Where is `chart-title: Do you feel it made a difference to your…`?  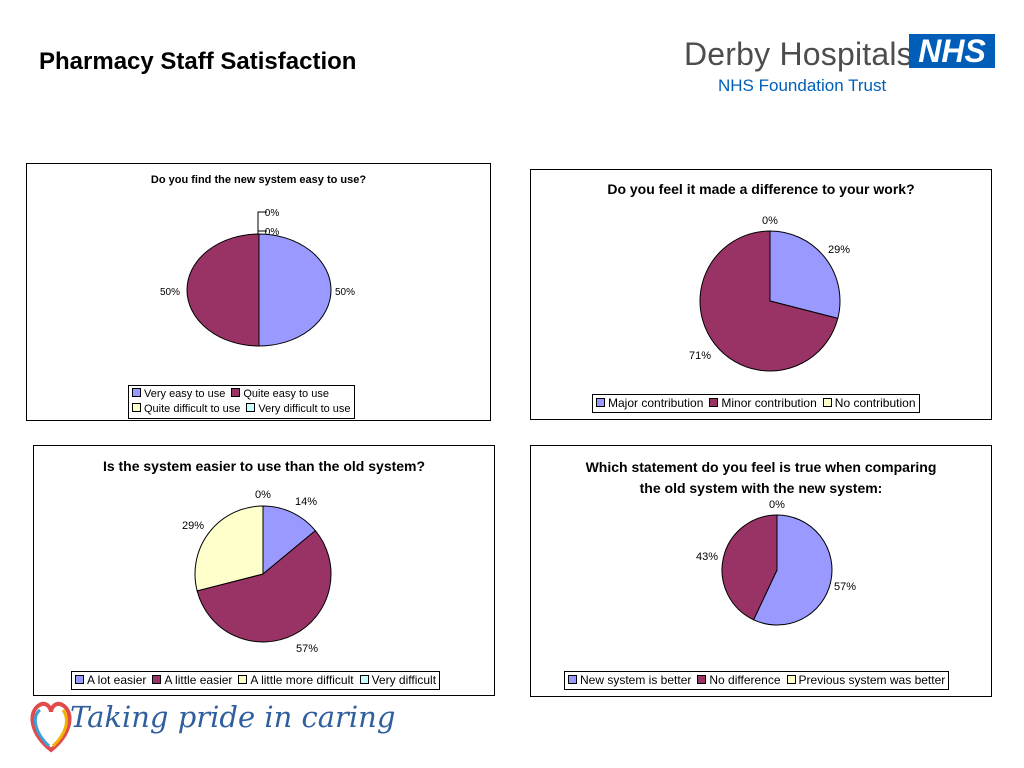 chart-title: Do you feel it made a difference to your… is located at coordinates (761, 189).